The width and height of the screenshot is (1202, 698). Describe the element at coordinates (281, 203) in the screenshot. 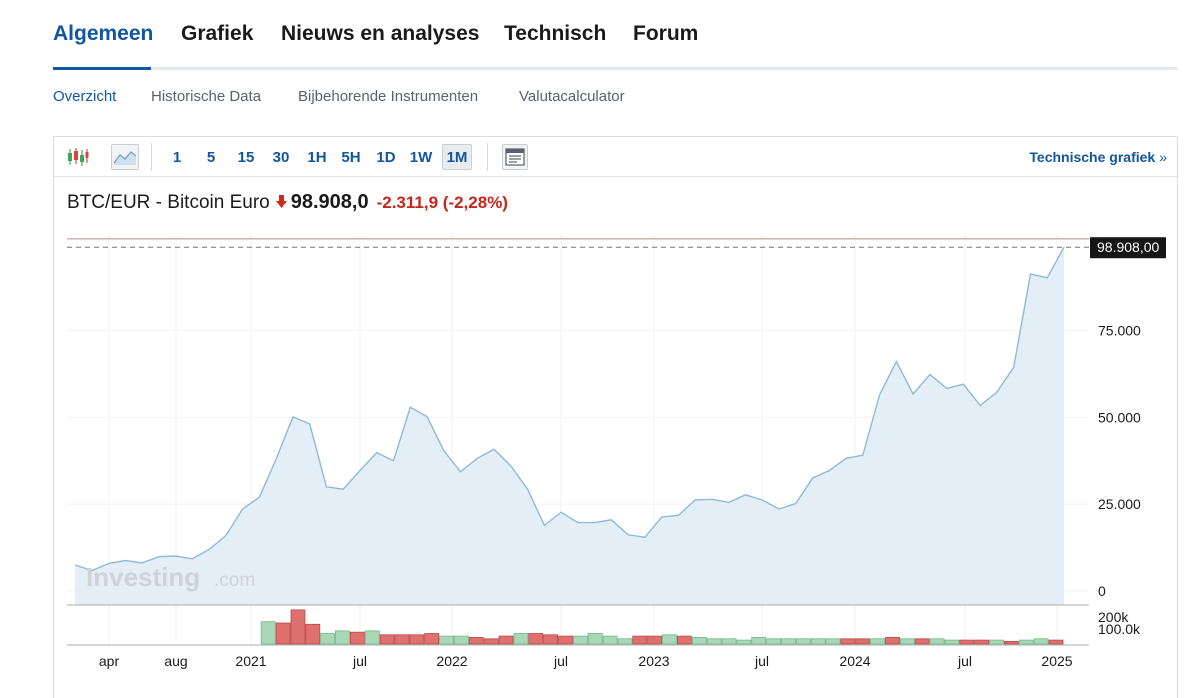

I see `down-arrow-icon` at that location.